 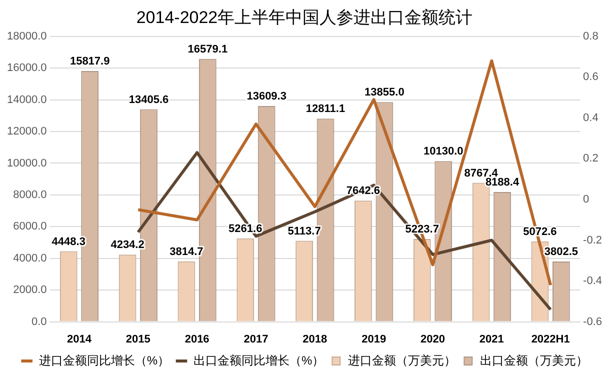 What do you see at coordinates (592, 322) in the screenshot?
I see `y2-tick-label: -0.6` at bounding box center [592, 322].